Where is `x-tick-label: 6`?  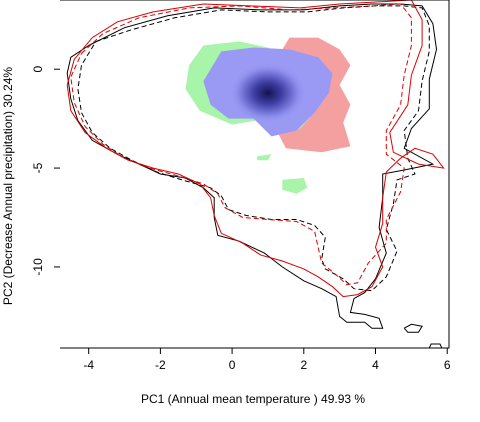 x-tick-label: 6 is located at coordinates (447, 365).